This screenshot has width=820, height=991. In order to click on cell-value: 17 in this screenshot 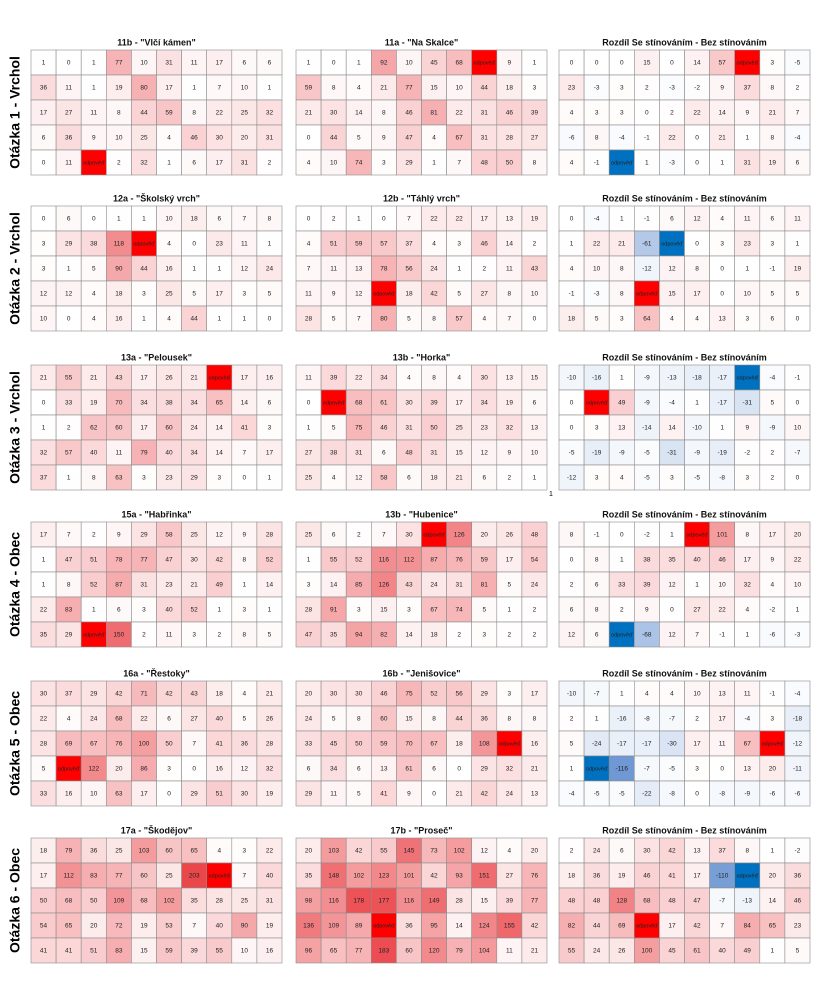, I will do `click(535, 694)`.